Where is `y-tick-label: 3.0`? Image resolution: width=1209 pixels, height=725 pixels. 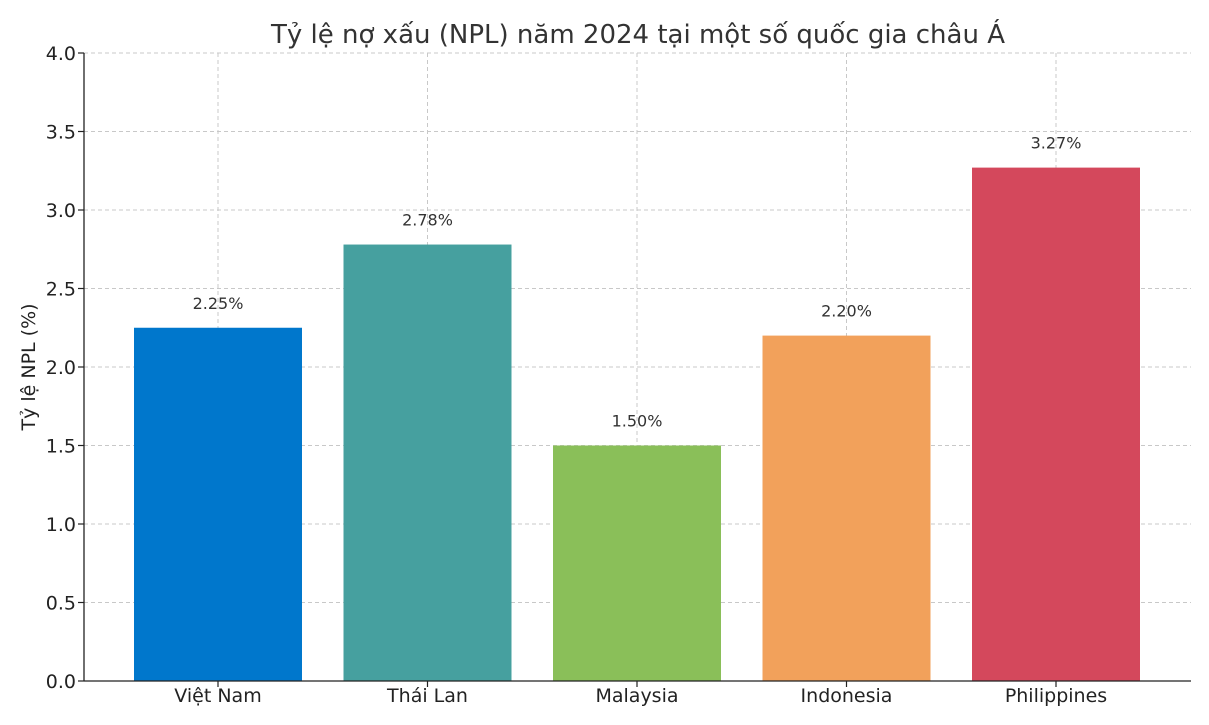 y-tick-label: 3.0 is located at coordinates (61, 211).